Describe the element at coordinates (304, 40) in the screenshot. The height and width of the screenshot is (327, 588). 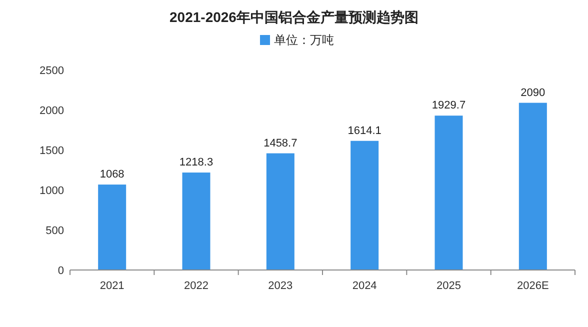
I see `legend-label: 单位：万吨` at that location.